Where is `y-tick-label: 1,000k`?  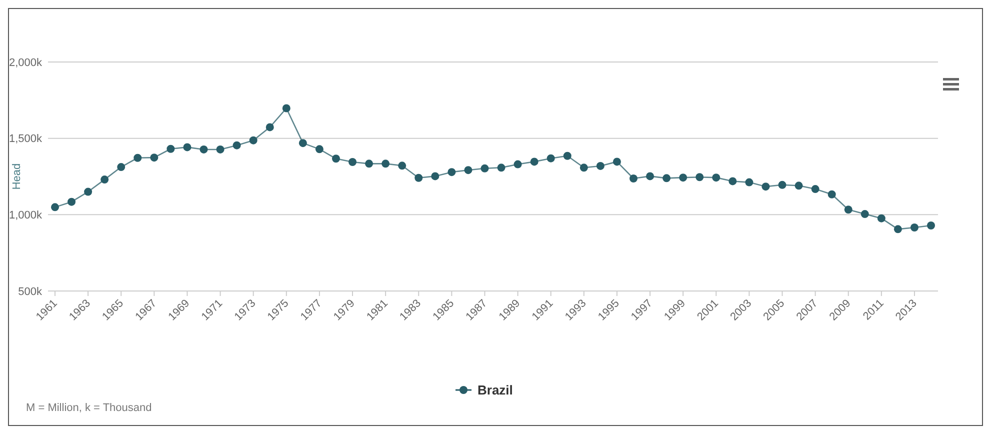 y-tick-label: 1,000k is located at coordinates (25, 216).